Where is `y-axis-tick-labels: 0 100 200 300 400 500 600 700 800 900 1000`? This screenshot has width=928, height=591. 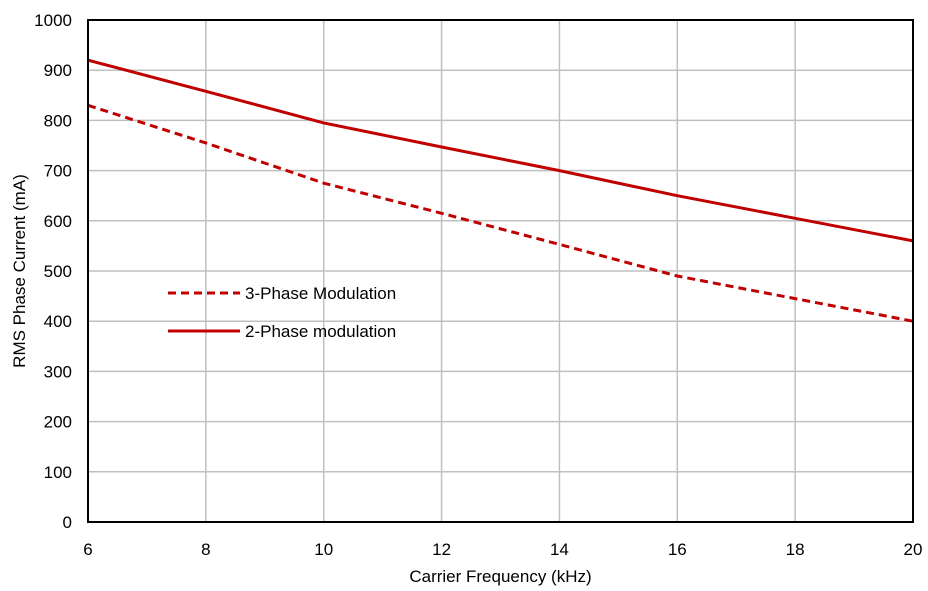
y-axis-tick-labels: 0 100 200 300 400 500 600 700 800 900 1000 is located at coordinates (53, 271).